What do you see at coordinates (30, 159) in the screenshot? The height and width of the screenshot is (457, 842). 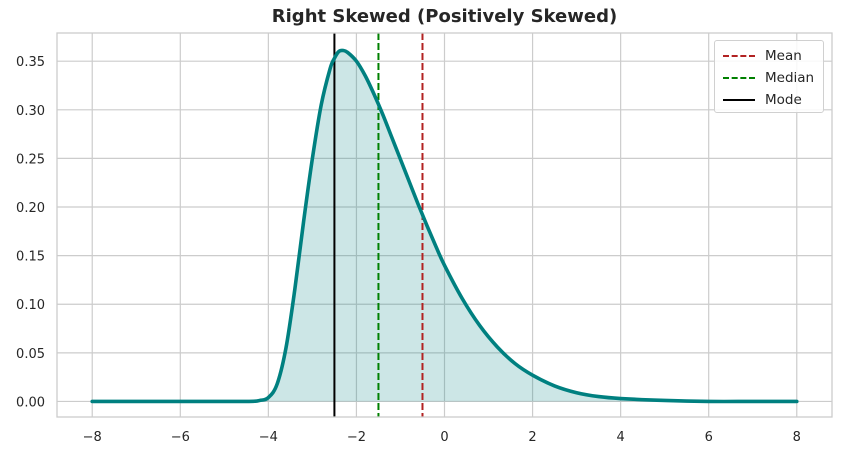 I see `y-tick-label: 0.25` at bounding box center [30, 159].